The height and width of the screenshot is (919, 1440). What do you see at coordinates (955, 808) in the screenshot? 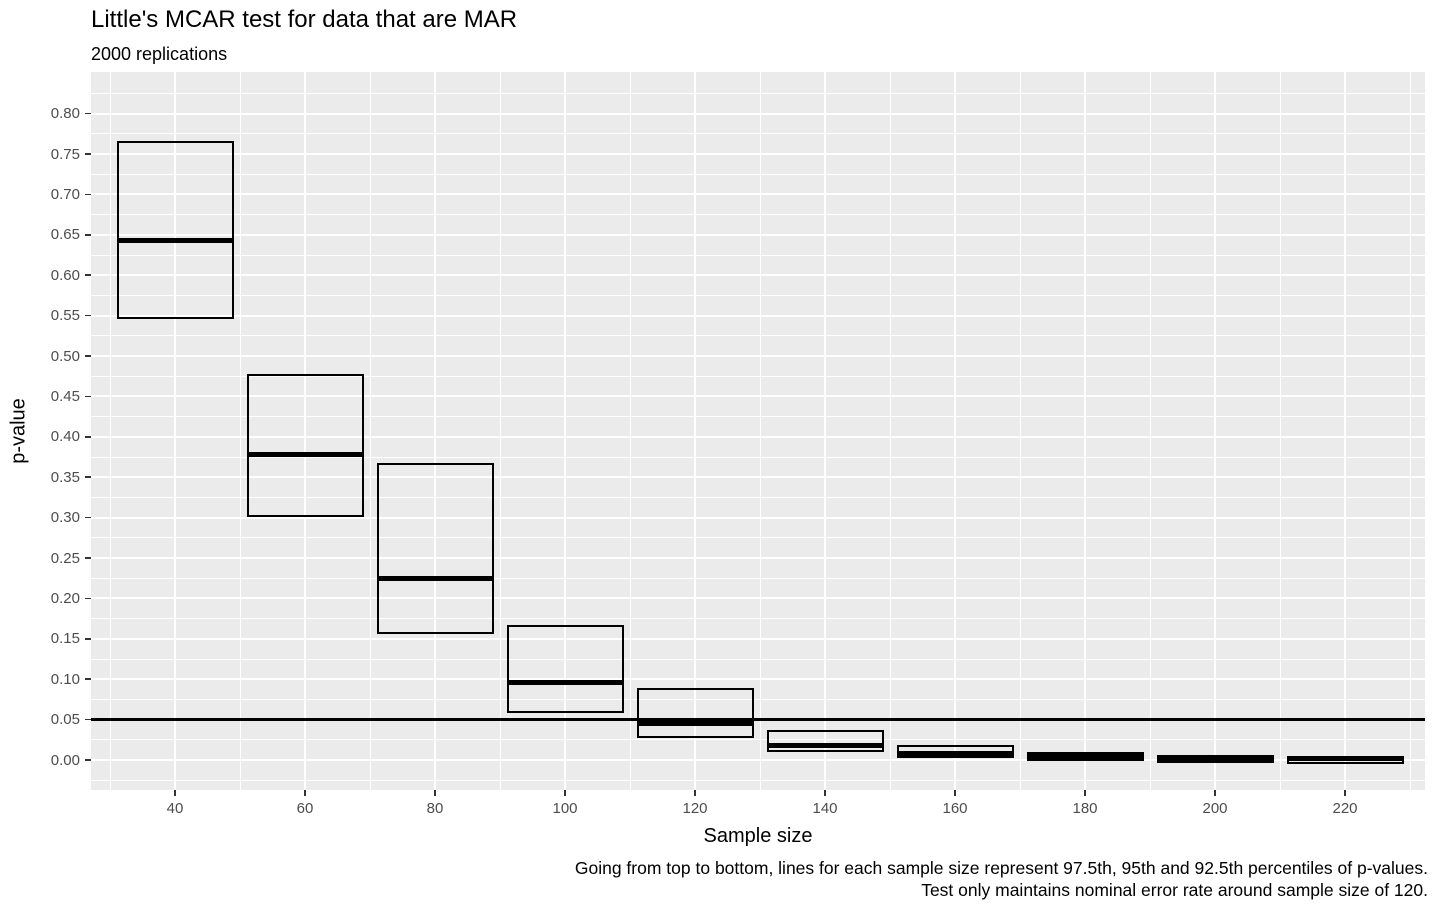
I see `x-tick-label: 160` at bounding box center [955, 808].